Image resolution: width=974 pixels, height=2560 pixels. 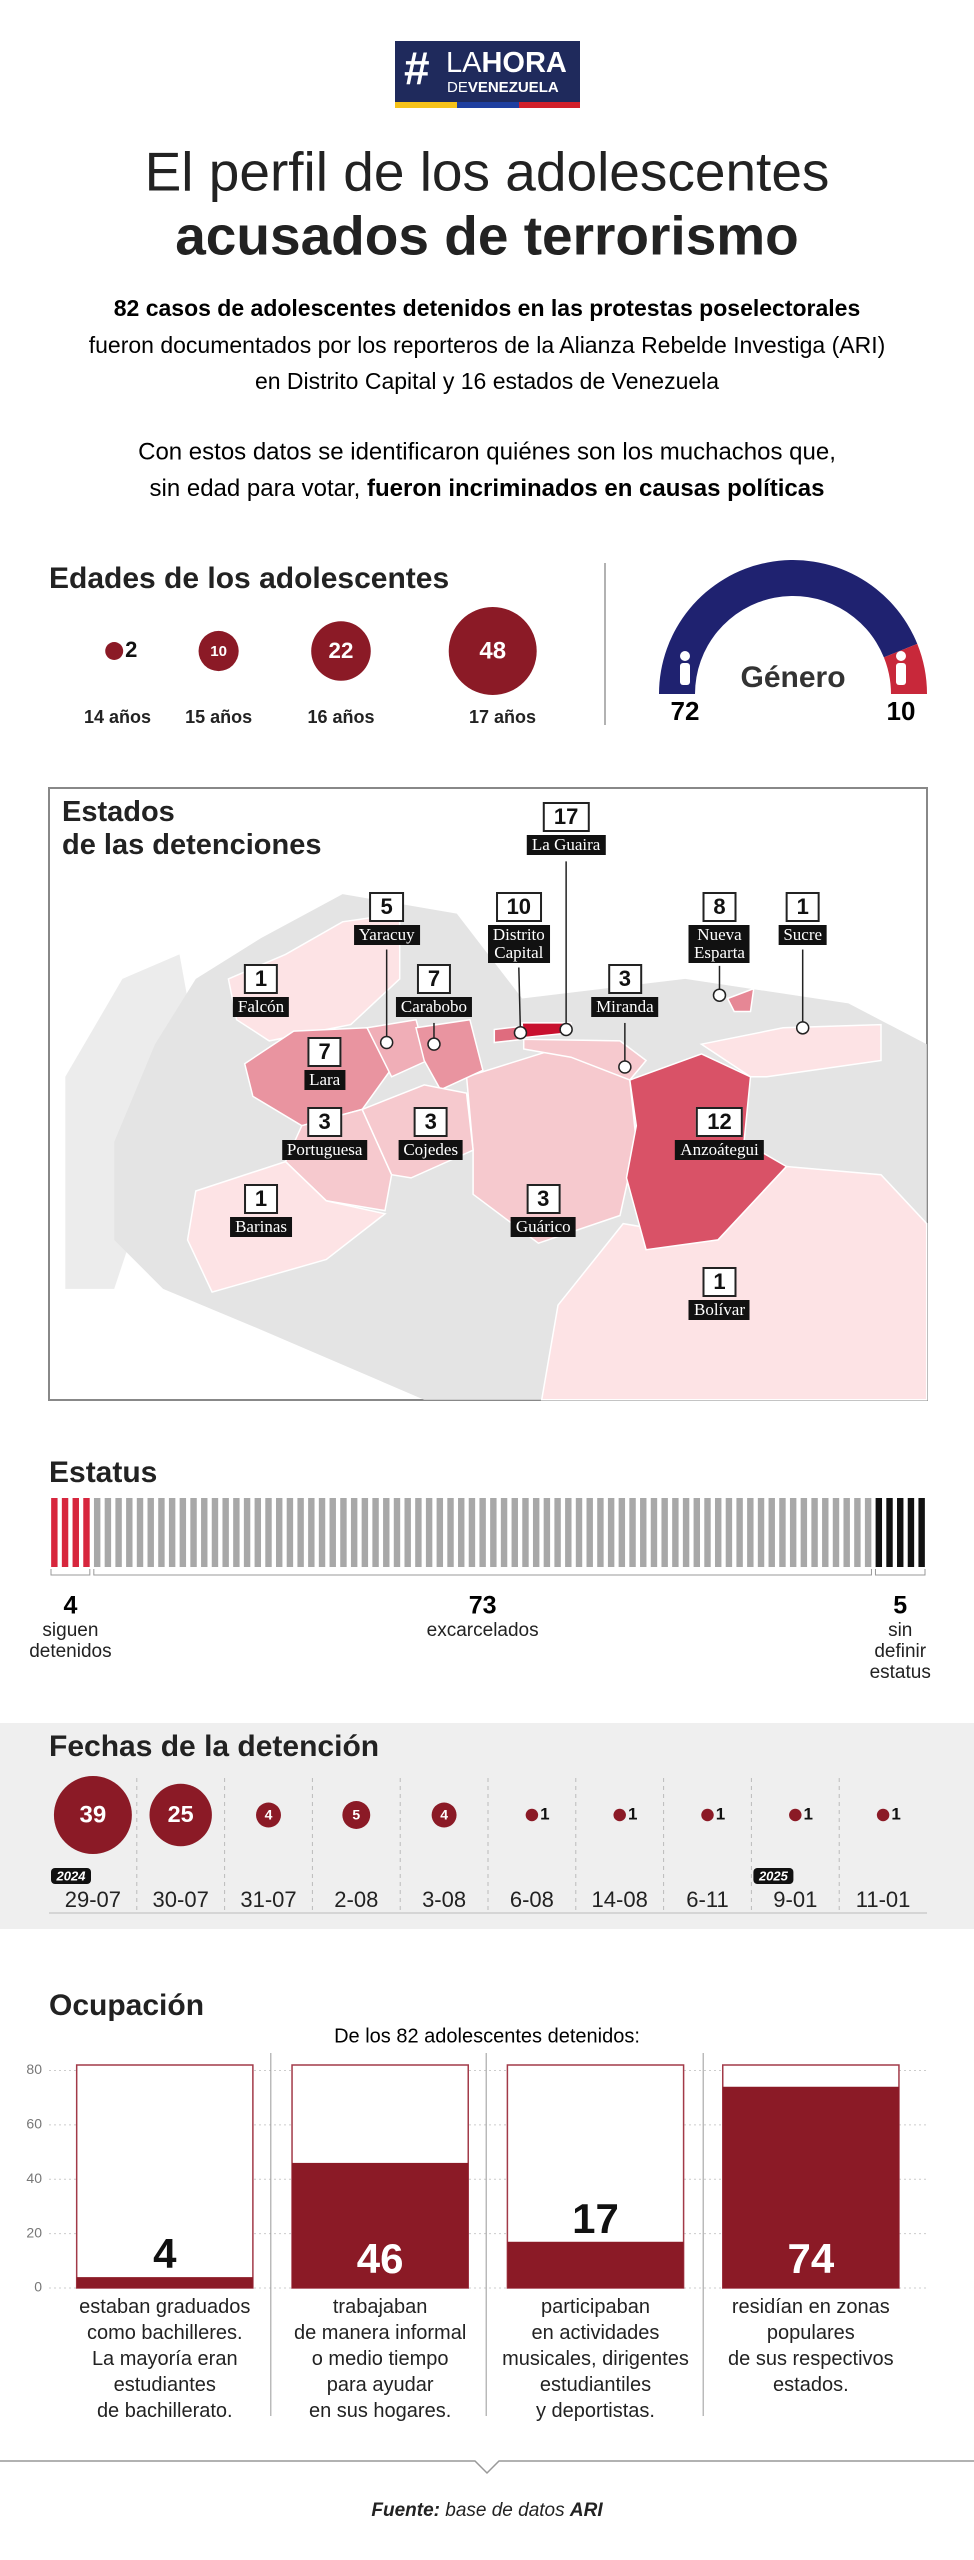 I want to click on logo-de: DE, so click(x=457, y=87).